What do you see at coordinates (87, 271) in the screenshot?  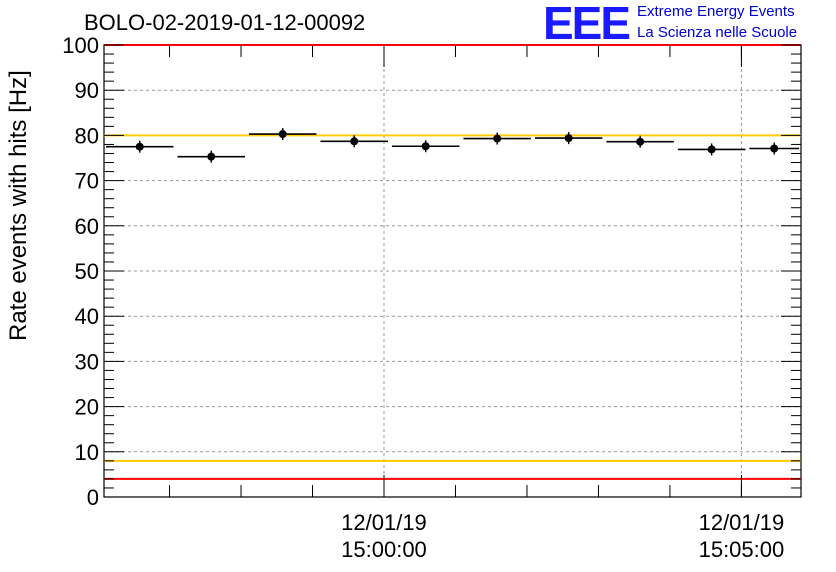 I see `y-tick-label: 50` at bounding box center [87, 271].